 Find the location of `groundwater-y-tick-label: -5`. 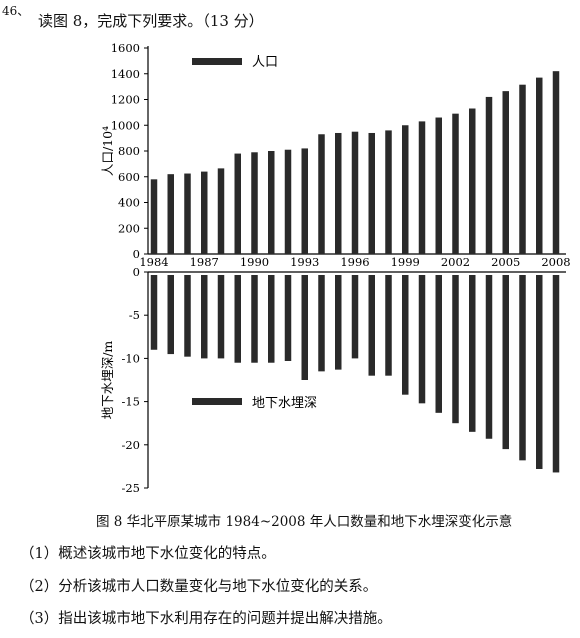

groundwater-y-tick-label: -5 is located at coordinates (134, 315).